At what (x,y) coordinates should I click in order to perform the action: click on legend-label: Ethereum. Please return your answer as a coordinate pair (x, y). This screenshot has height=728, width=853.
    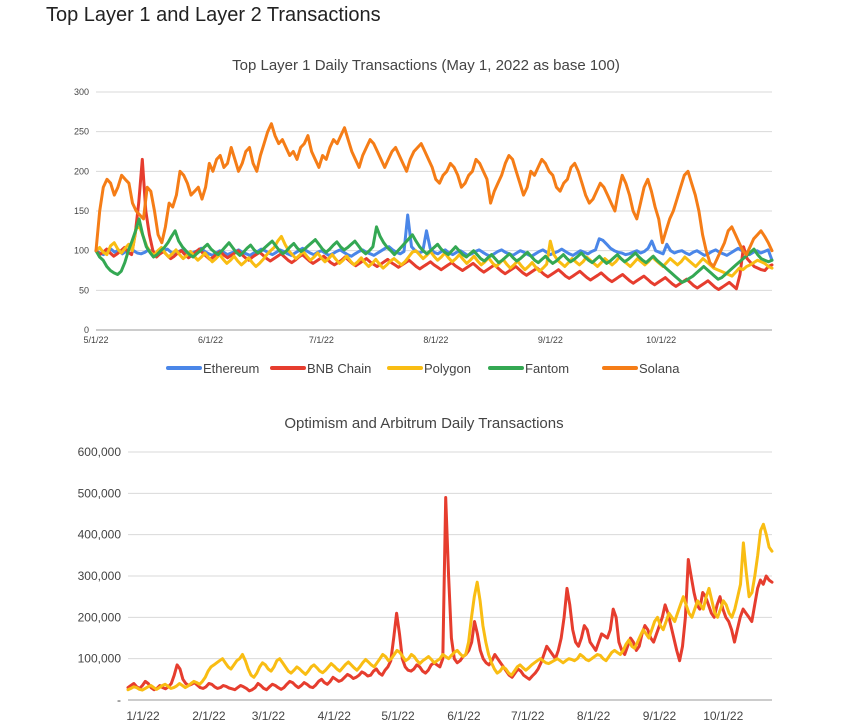
    Looking at the image, I should click on (231, 368).